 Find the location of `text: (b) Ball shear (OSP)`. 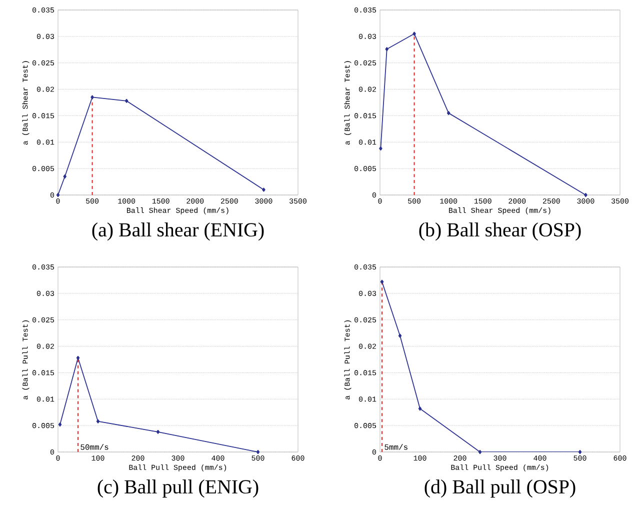

text: (b) Ball shear (OSP) is located at coordinates (500, 231).